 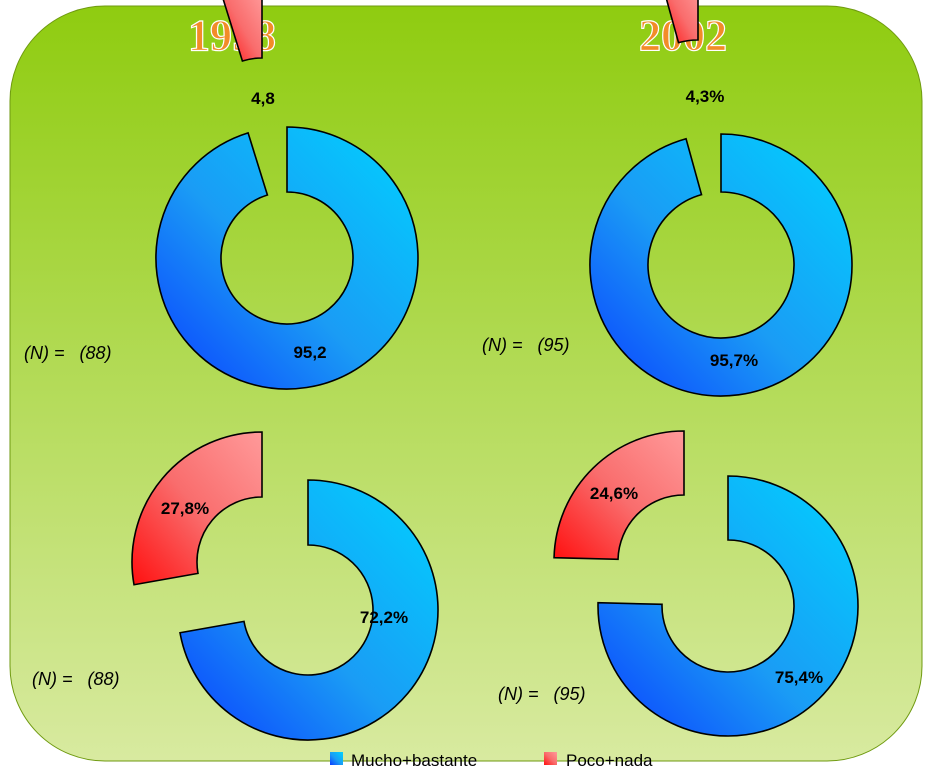 What do you see at coordinates (76, 679) in the screenshot?
I see `sample-size-label-3: (N) = (88)` at bounding box center [76, 679].